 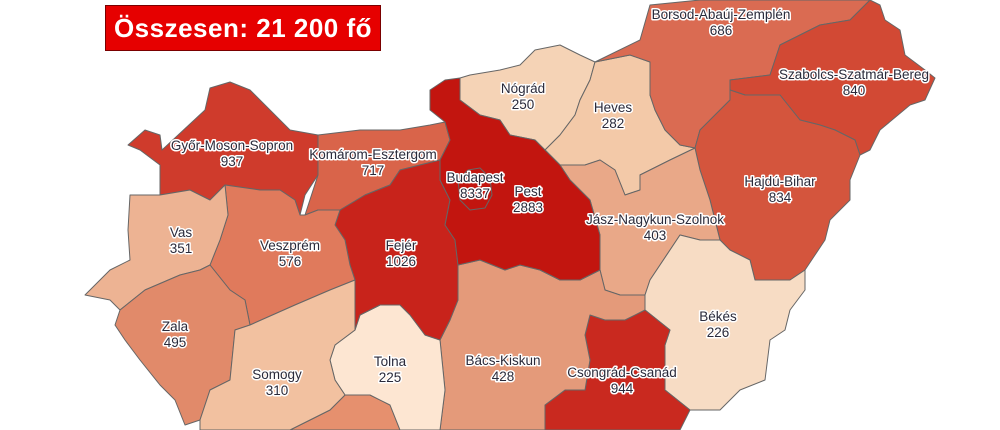 I want to click on county-value-bekes: 226, so click(x=718, y=332).